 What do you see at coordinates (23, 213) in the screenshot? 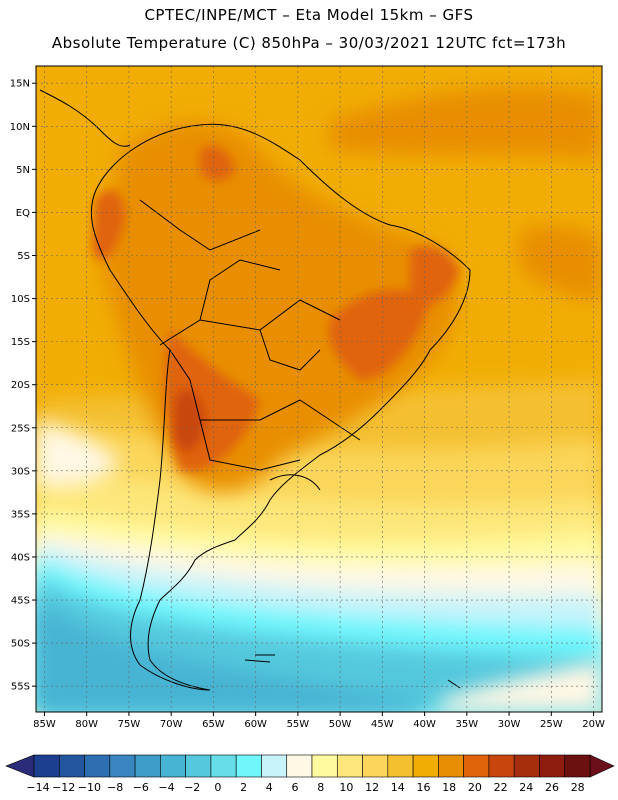
I see `lat-tick-label: EQ` at bounding box center [23, 213].